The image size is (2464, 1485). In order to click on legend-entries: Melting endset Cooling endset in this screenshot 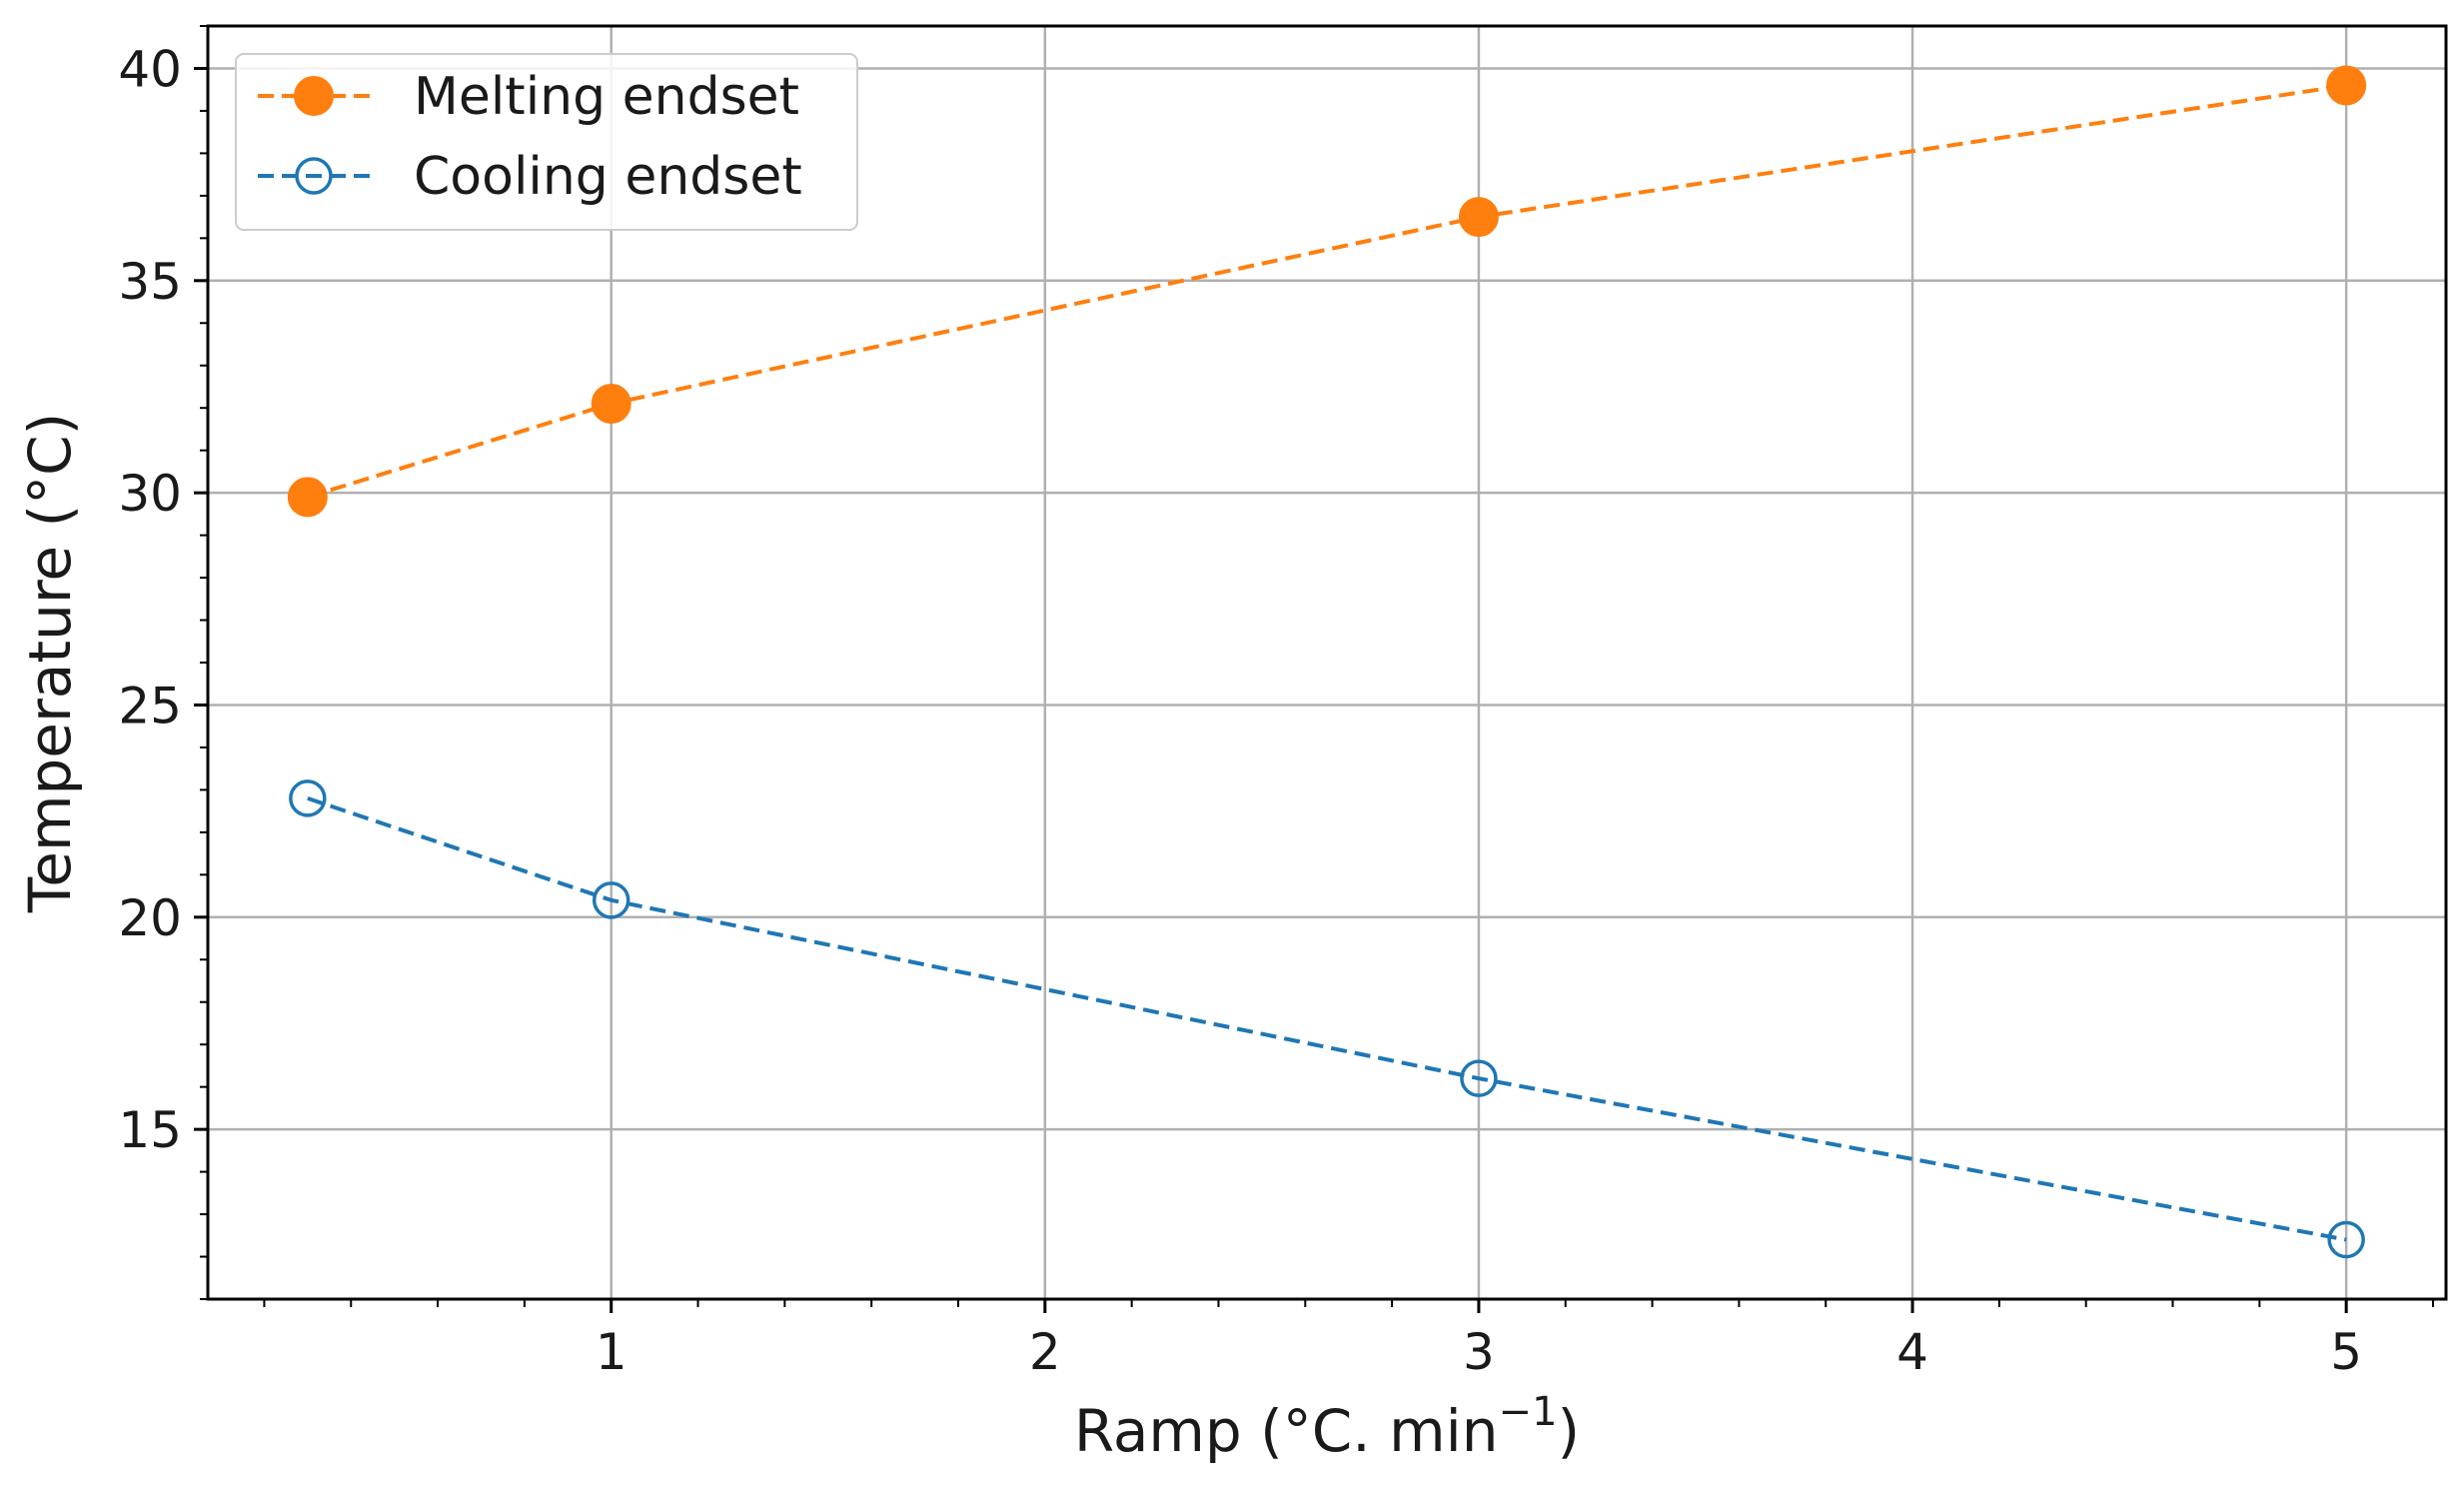, I will do `click(530, 137)`.